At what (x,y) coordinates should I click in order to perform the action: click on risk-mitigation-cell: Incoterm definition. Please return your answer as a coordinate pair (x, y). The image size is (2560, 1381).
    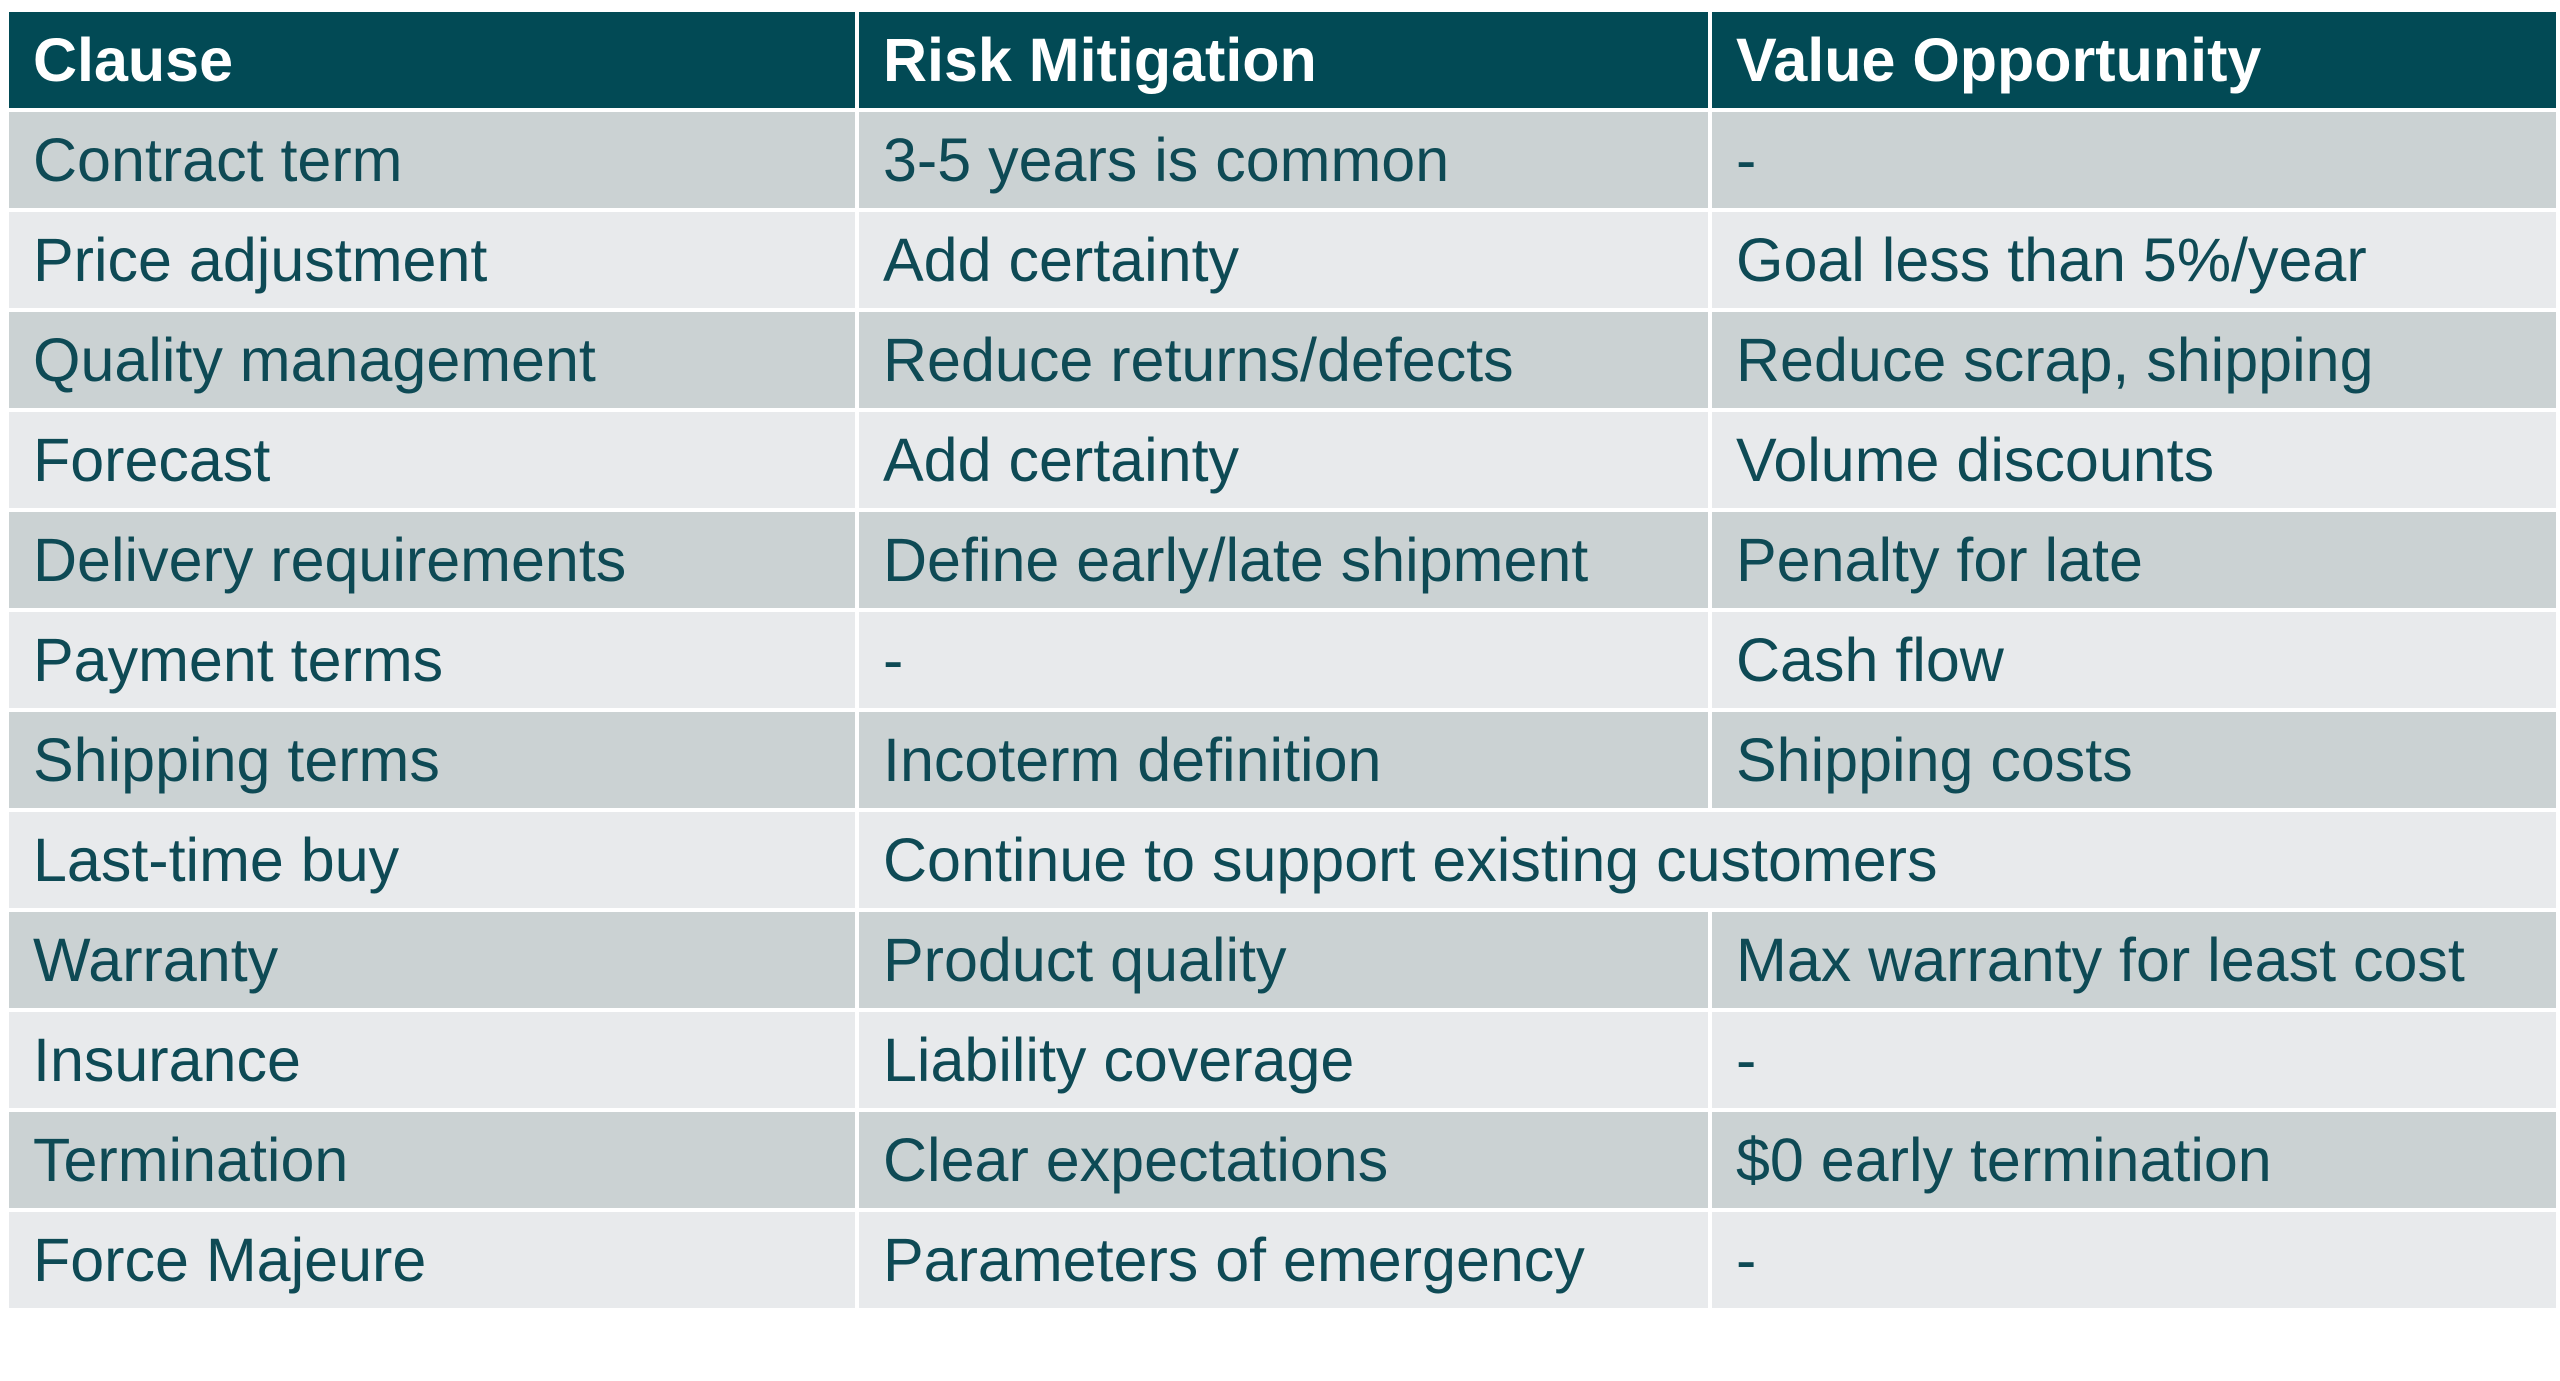
    Looking at the image, I should click on (1283, 760).